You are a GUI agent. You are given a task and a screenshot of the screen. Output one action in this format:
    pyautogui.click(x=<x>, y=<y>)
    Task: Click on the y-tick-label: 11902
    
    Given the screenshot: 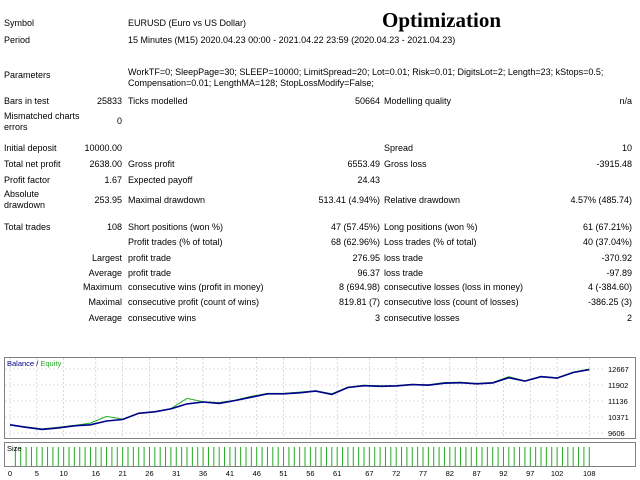 What is the action you would take?
    pyautogui.click(x=618, y=385)
    